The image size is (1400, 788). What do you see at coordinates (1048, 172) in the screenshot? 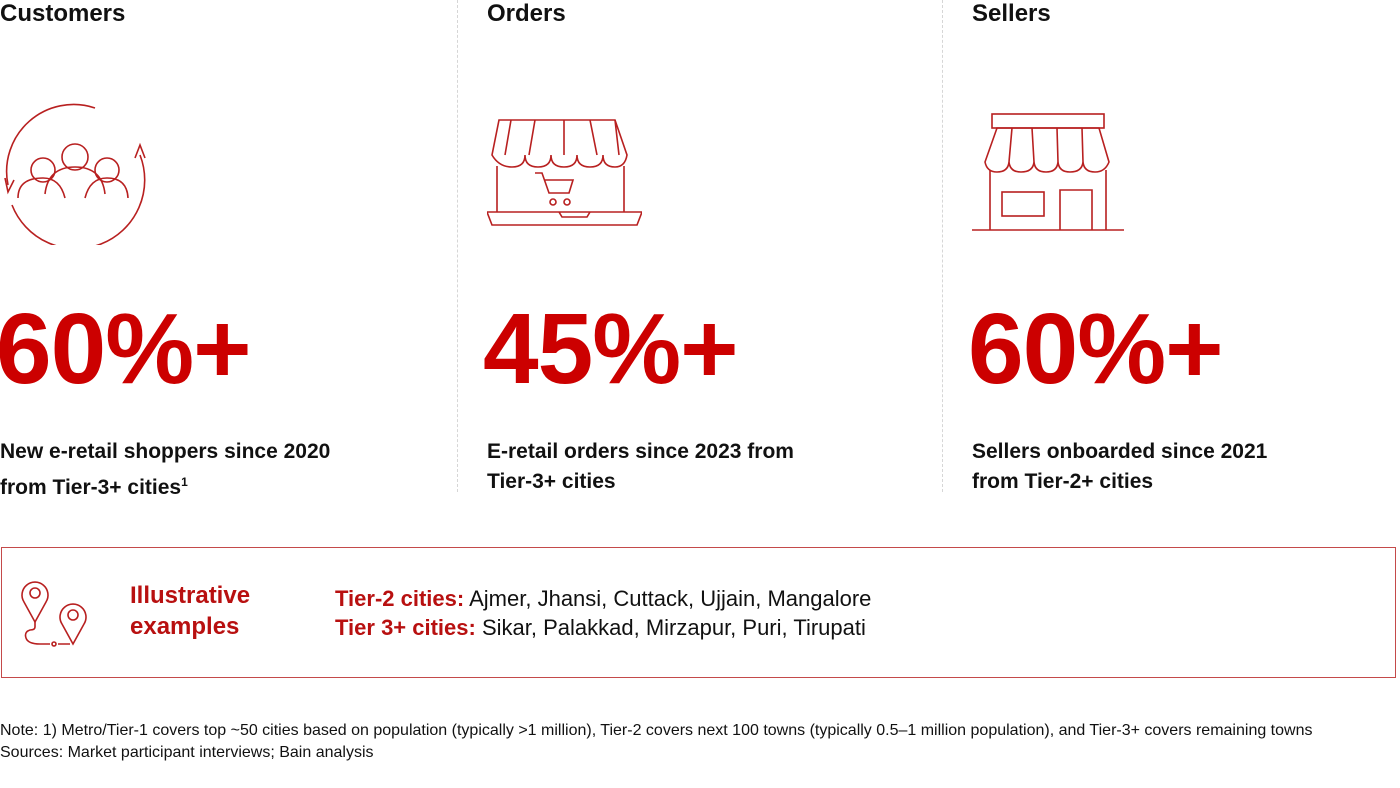
I see `storefront-icon` at bounding box center [1048, 172].